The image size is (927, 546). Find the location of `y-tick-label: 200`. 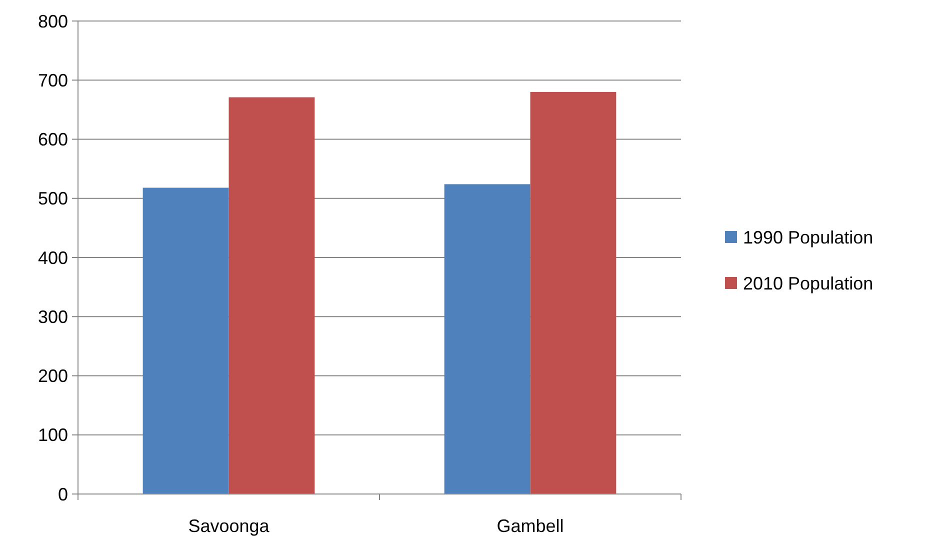

y-tick-label: 200 is located at coordinates (53, 376).